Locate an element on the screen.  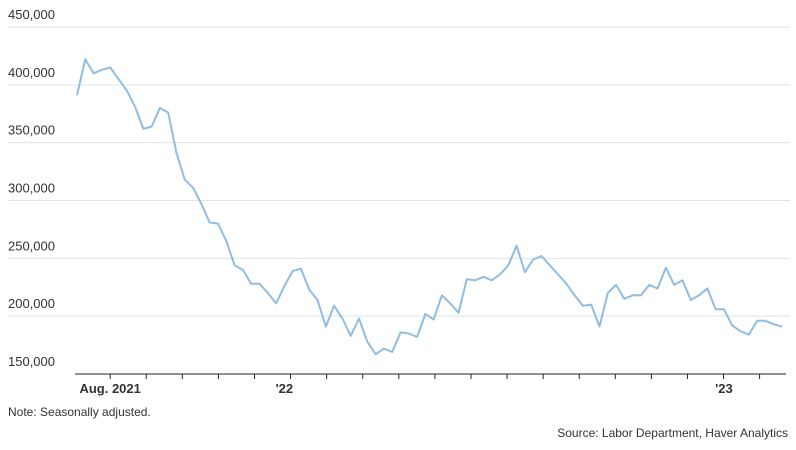
y-tick-label: 200,000 is located at coordinates (31, 303).